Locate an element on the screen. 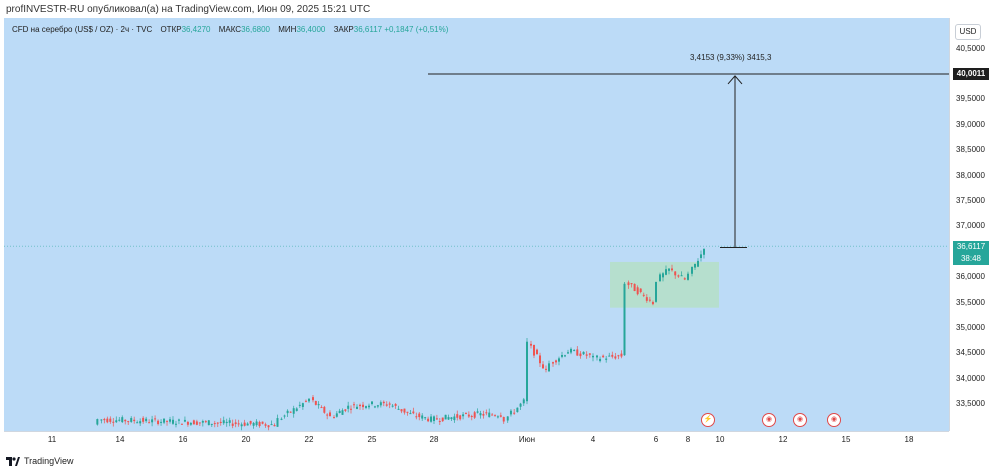  price-tick-label: 34,0000 is located at coordinates (970, 378).